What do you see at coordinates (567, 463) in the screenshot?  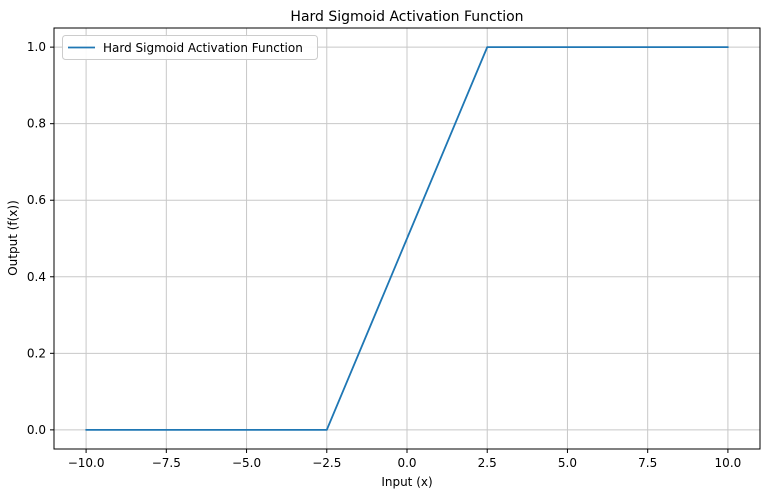 I see `x-tick-label: 5.0` at bounding box center [567, 463].